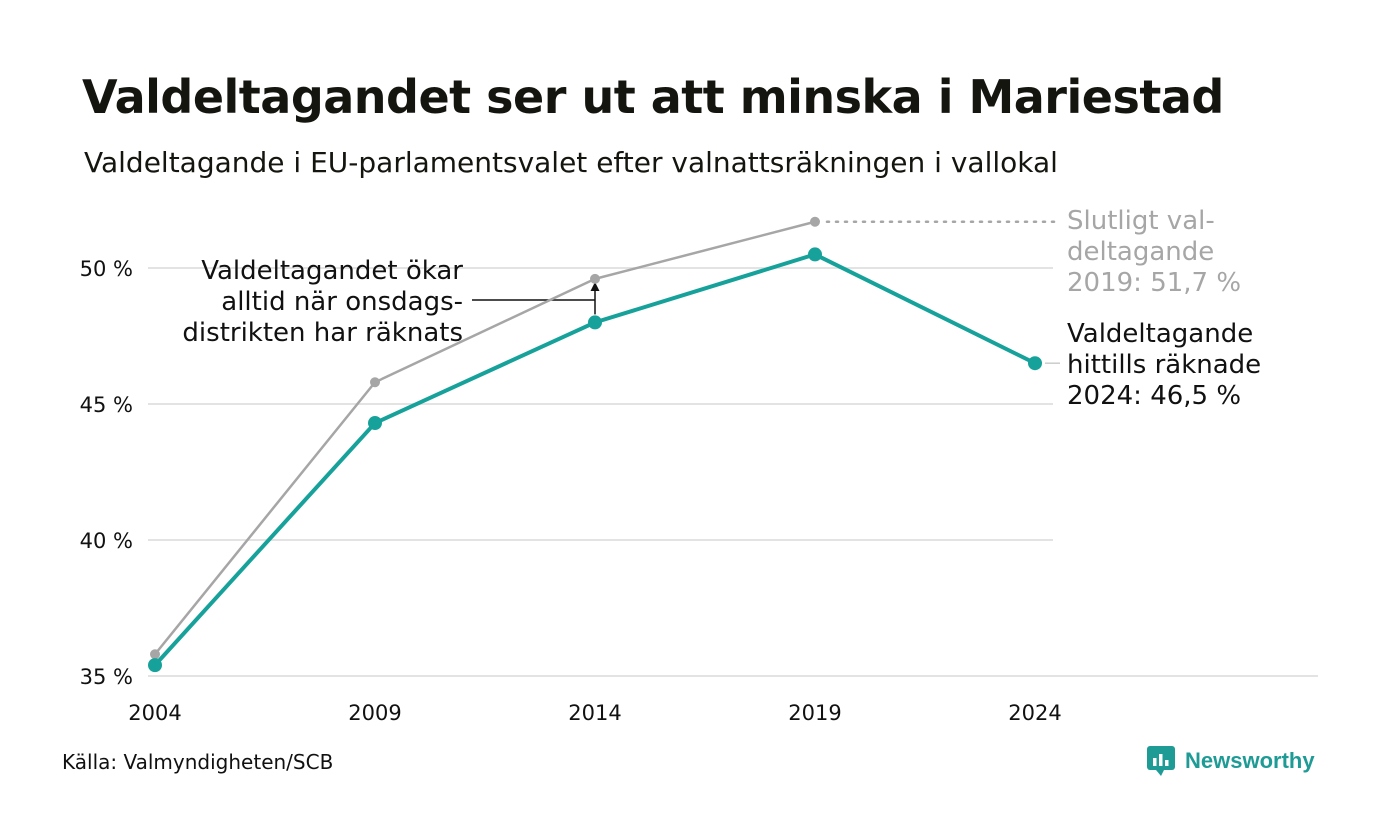 The width and height of the screenshot is (1400, 840). Describe the element at coordinates (1164, 365) in the screenshot. I see `current-label-line: hittills räknade` at that location.